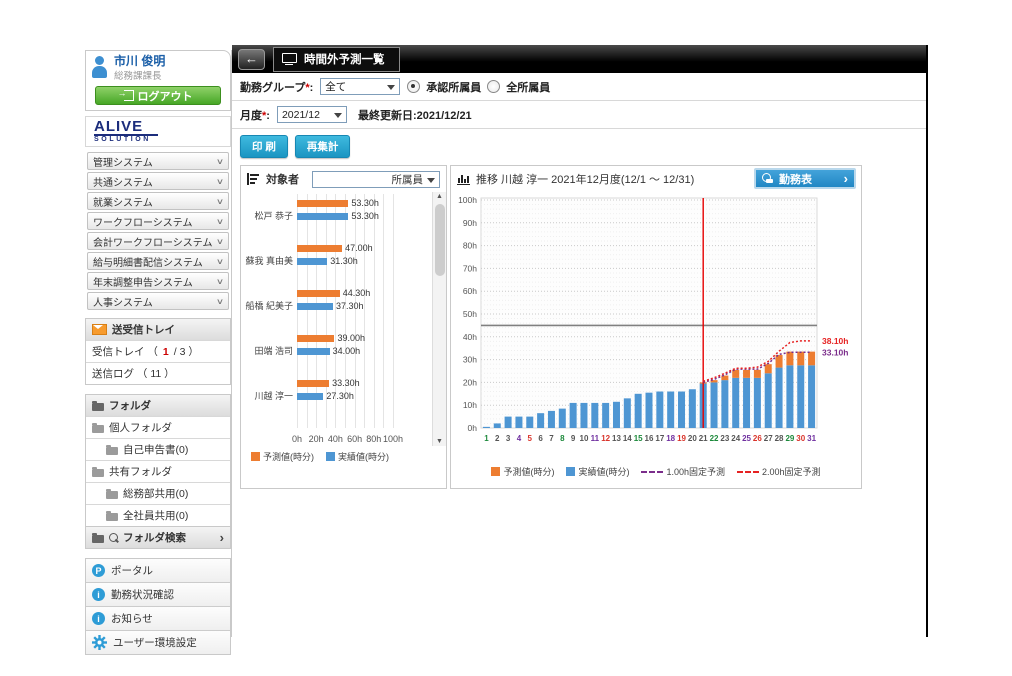 The height and width of the screenshot is (676, 1012). Describe the element at coordinates (119, 126) in the screenshot. I see `logo-text: ALIVE` at that location.